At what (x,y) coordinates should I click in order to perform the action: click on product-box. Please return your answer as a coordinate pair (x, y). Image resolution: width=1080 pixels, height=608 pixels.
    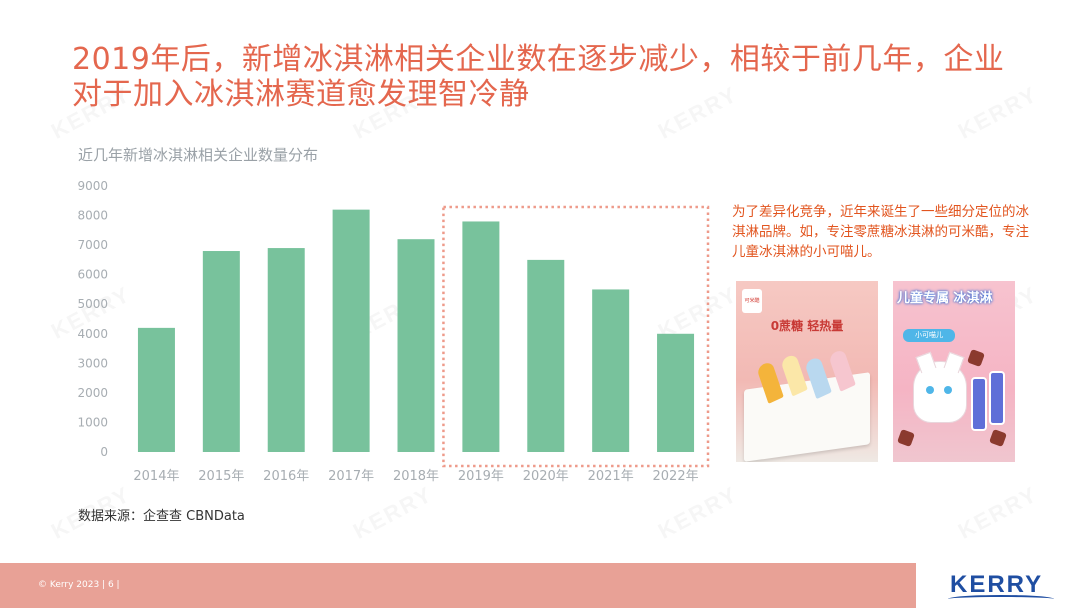
    Looking at the image, I should click on (807, 405).